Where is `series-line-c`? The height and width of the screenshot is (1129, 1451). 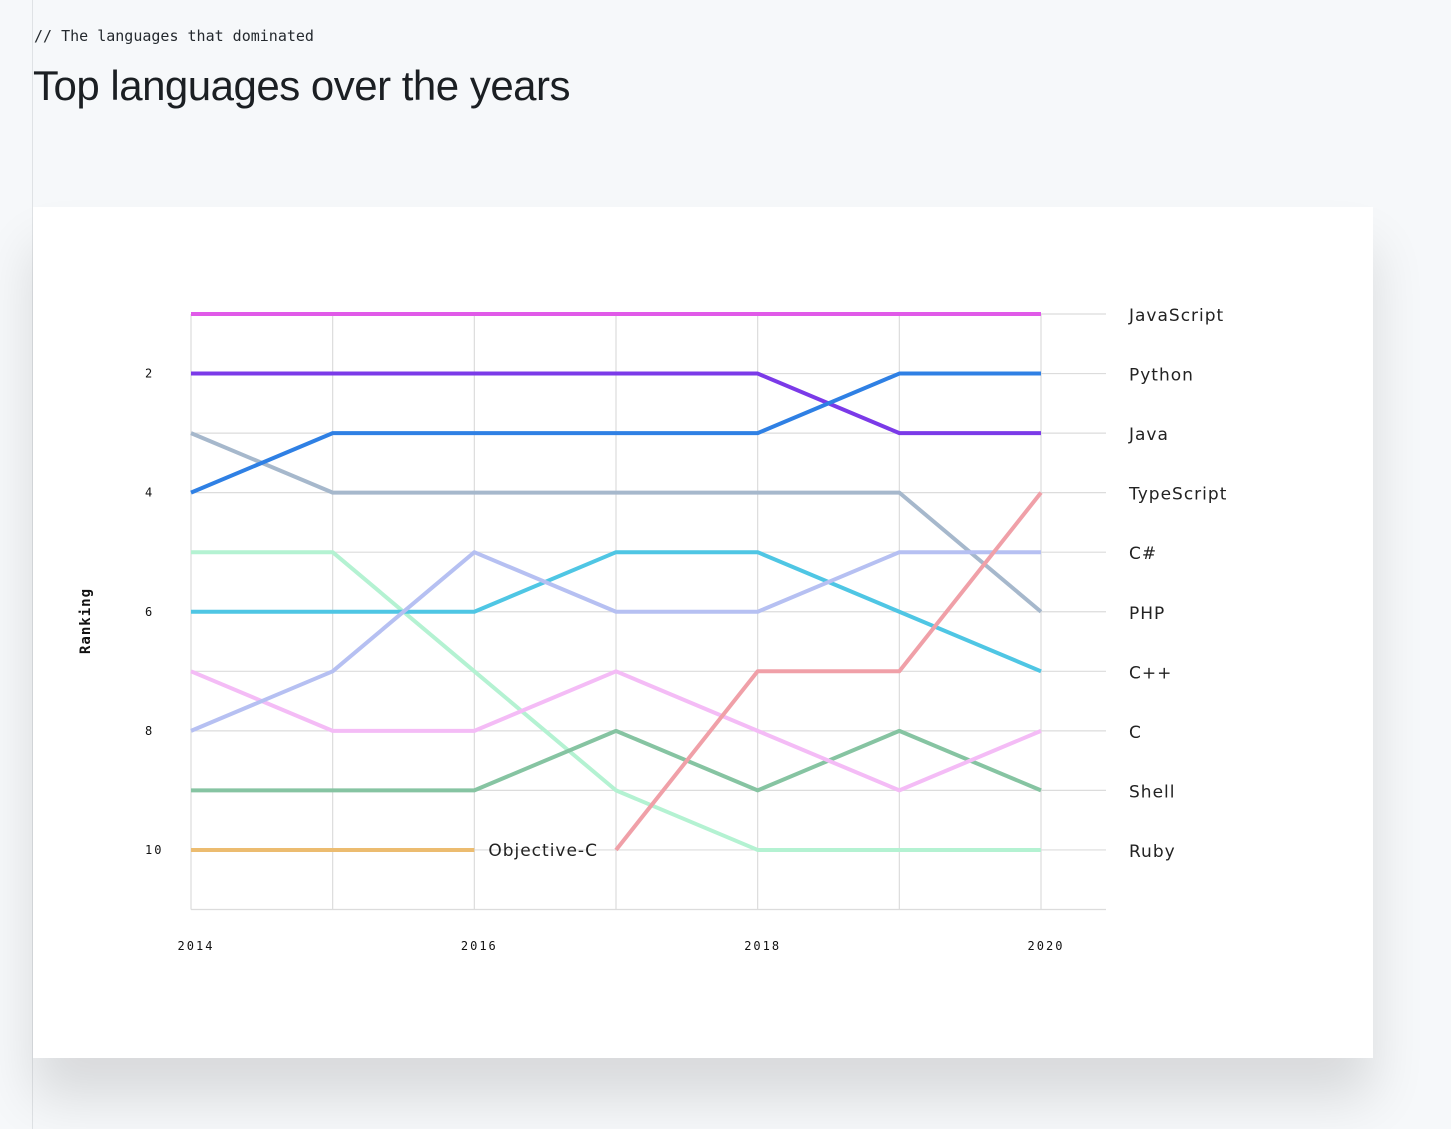 series-line-c is located at coordinates (616, 731).